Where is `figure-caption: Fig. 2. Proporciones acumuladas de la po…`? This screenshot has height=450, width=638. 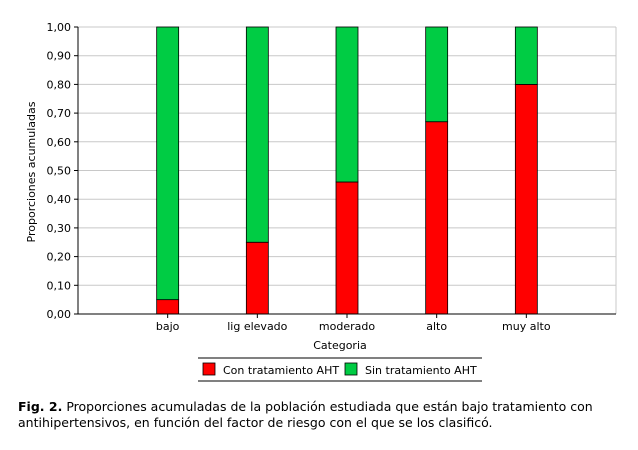 figure-caption: Fig. 2. Proporciones acumuladas de la po… is located at coordinates (318, 415).